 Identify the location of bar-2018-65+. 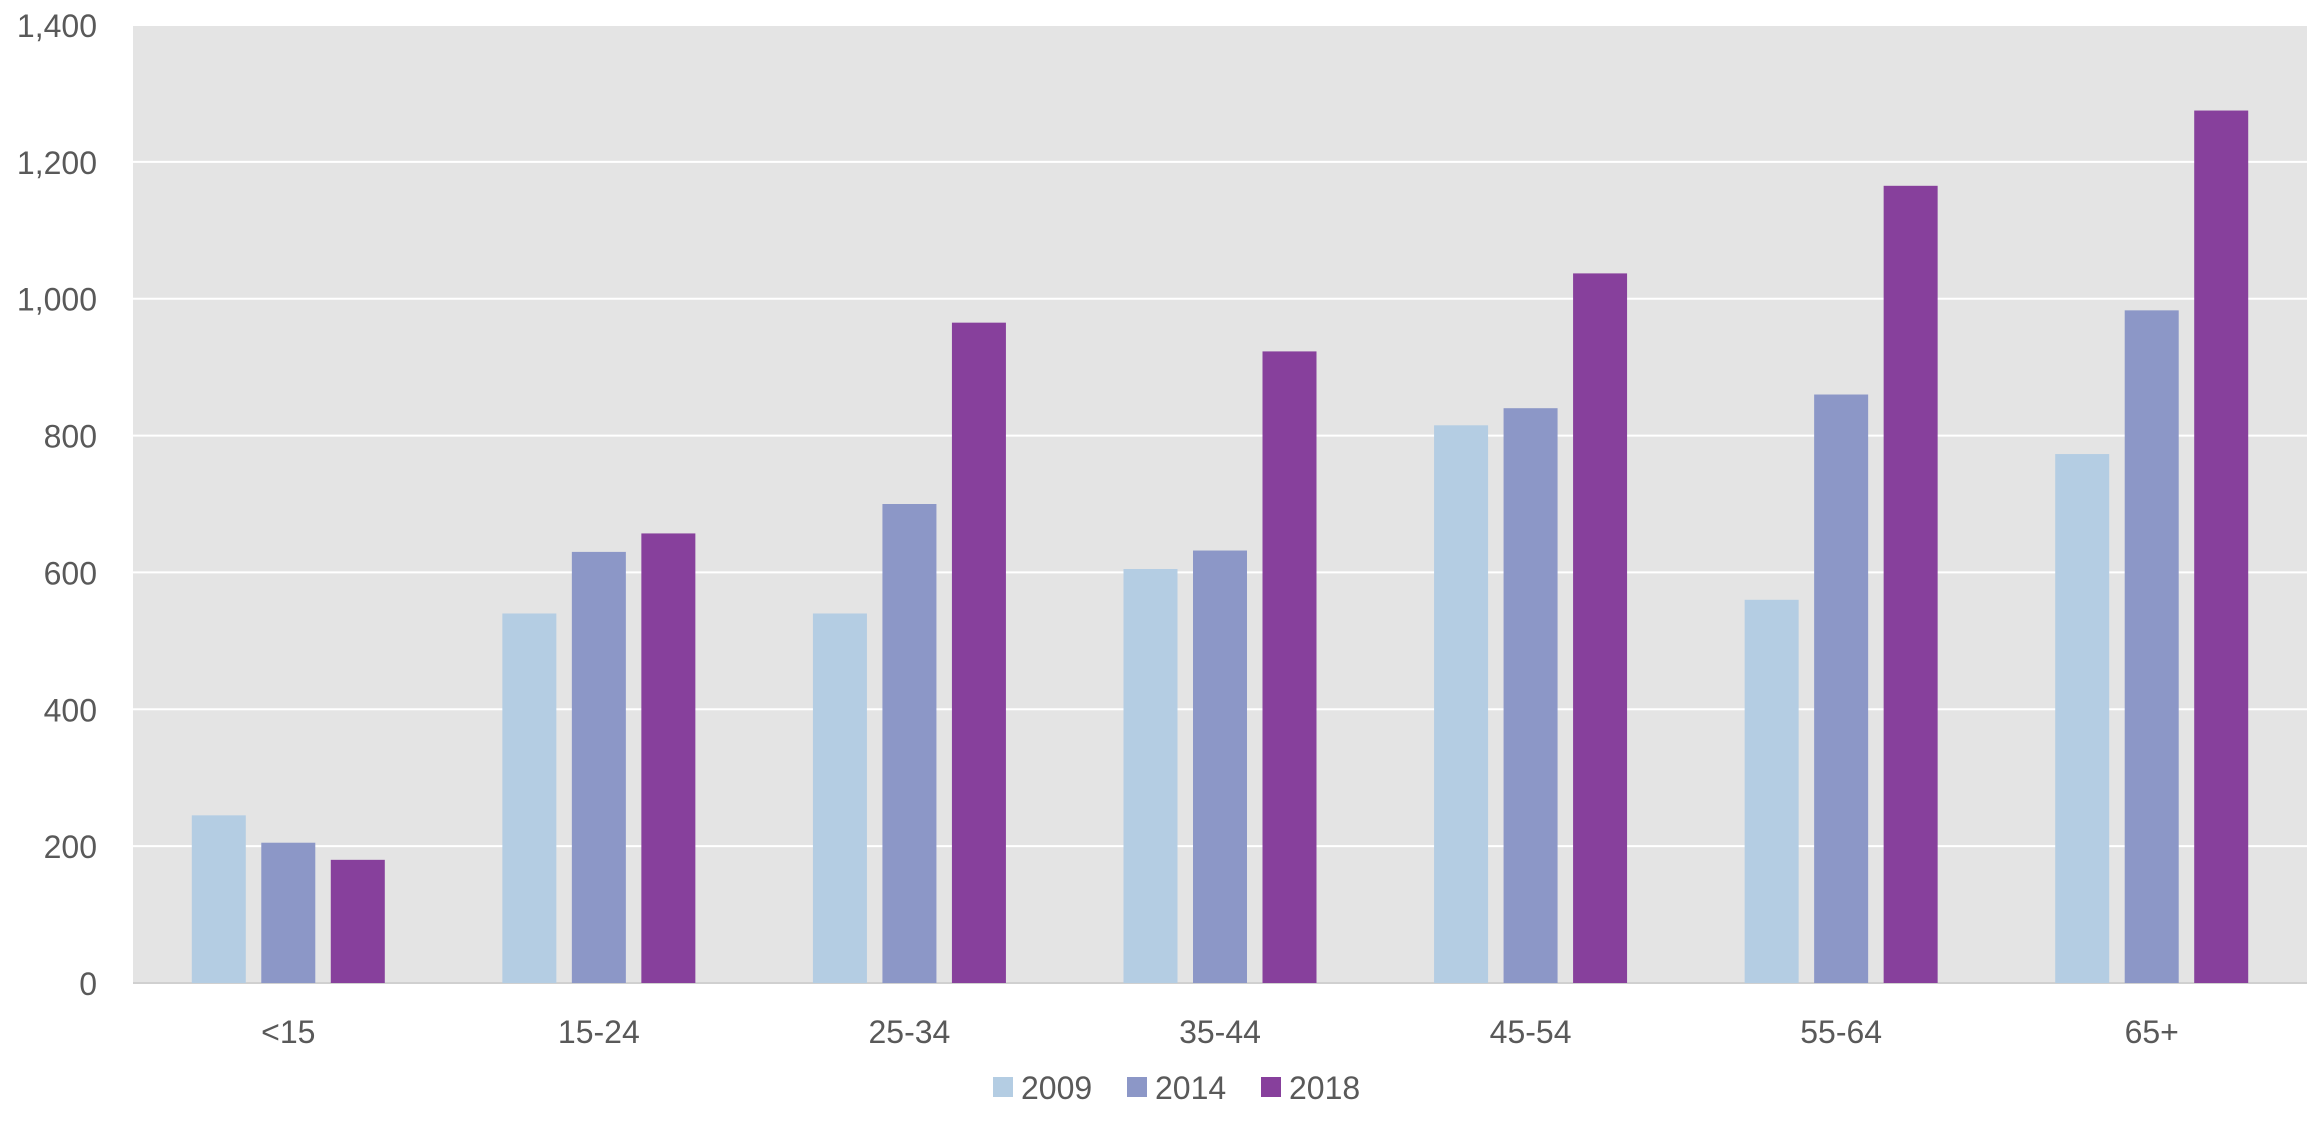
(2221, 547).